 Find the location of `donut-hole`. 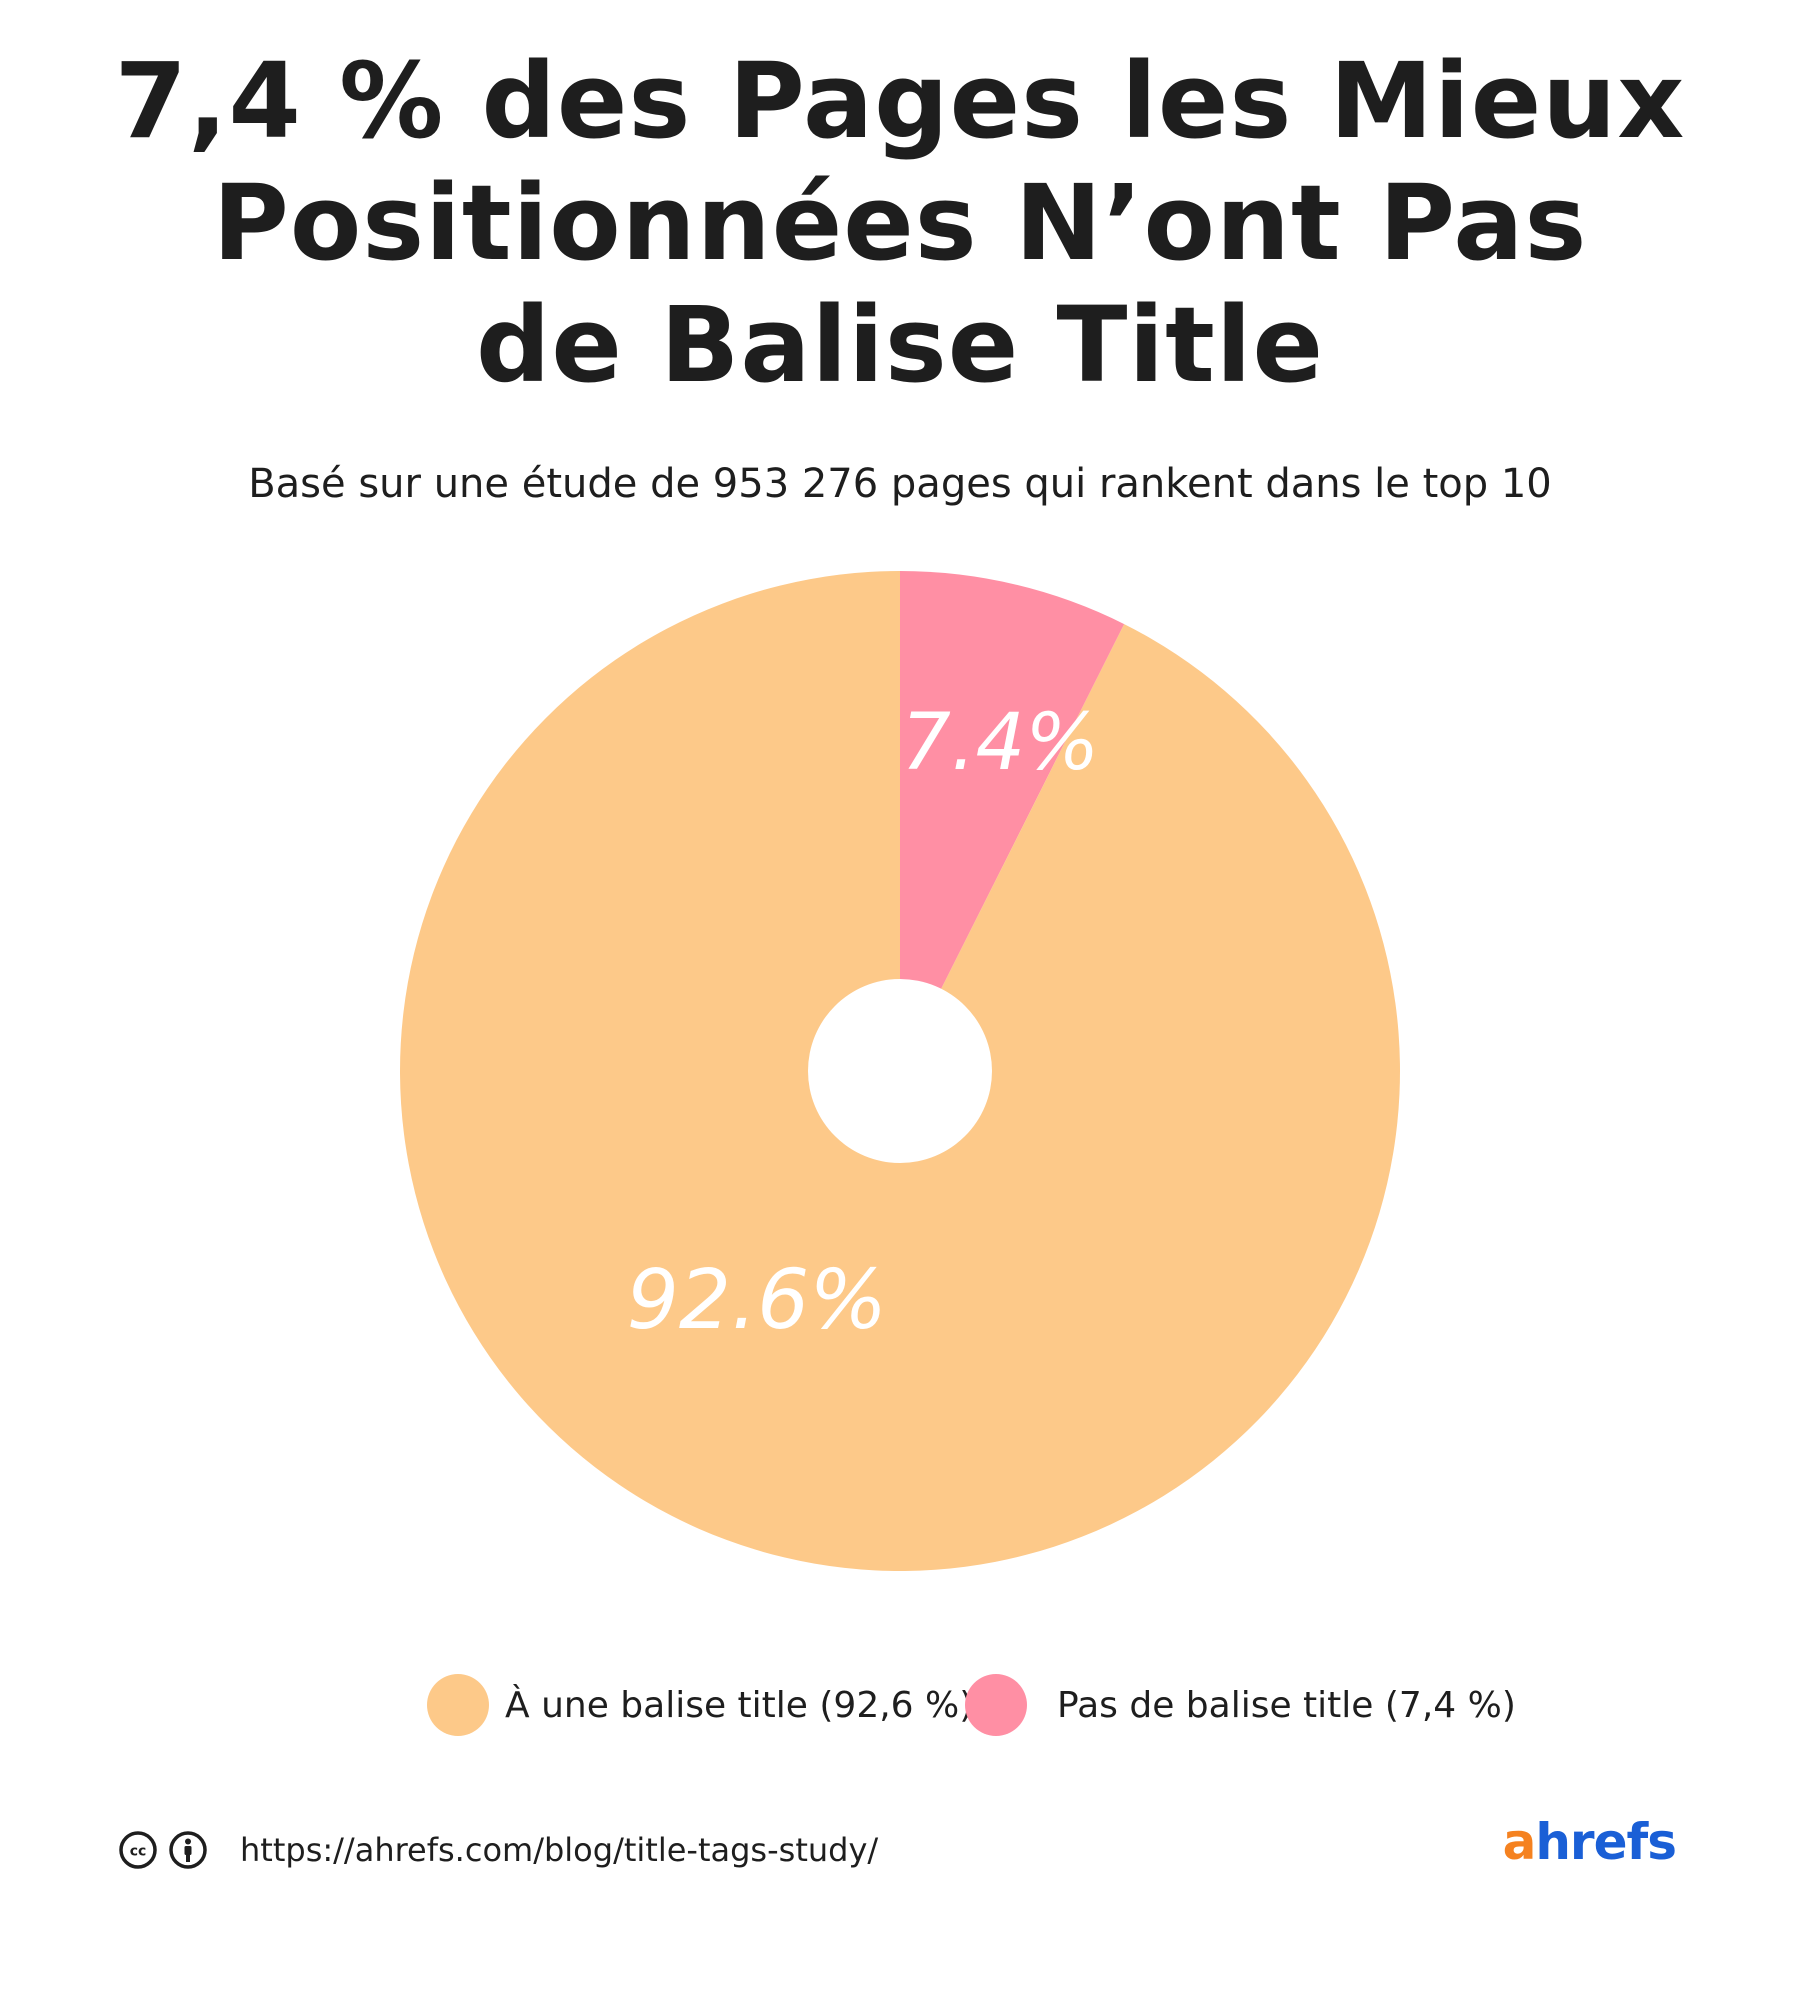

donut-hole is located at coordinates (900, 1071).